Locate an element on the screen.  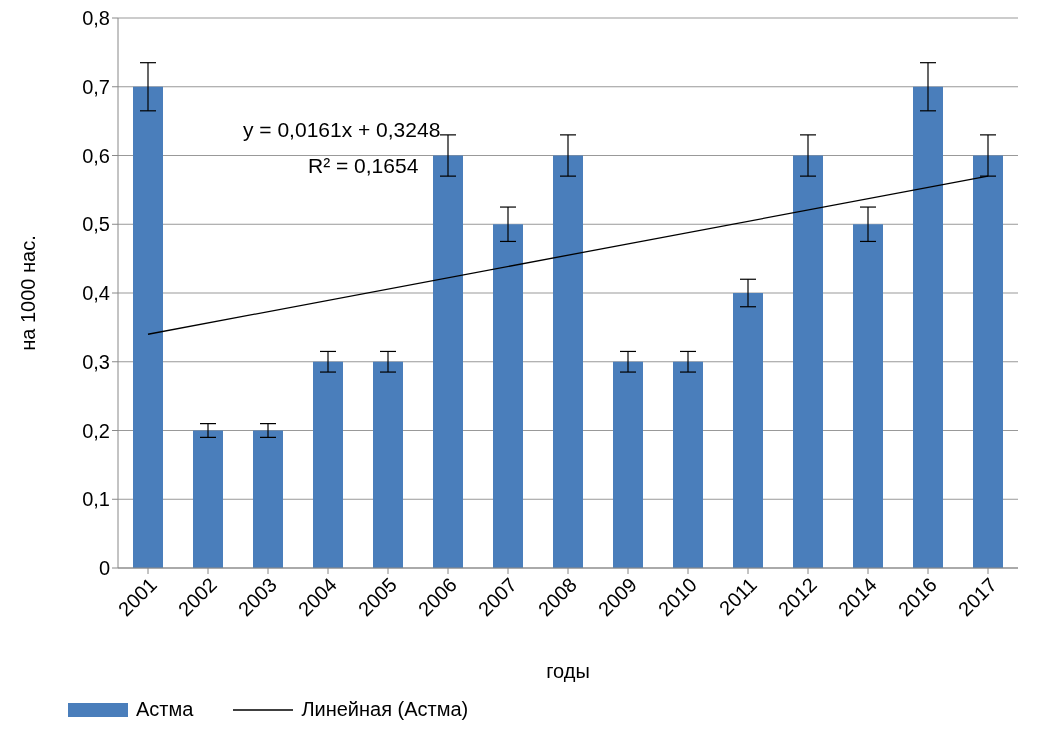
y-tick-label: 0 is located at coordinates (104, 568).